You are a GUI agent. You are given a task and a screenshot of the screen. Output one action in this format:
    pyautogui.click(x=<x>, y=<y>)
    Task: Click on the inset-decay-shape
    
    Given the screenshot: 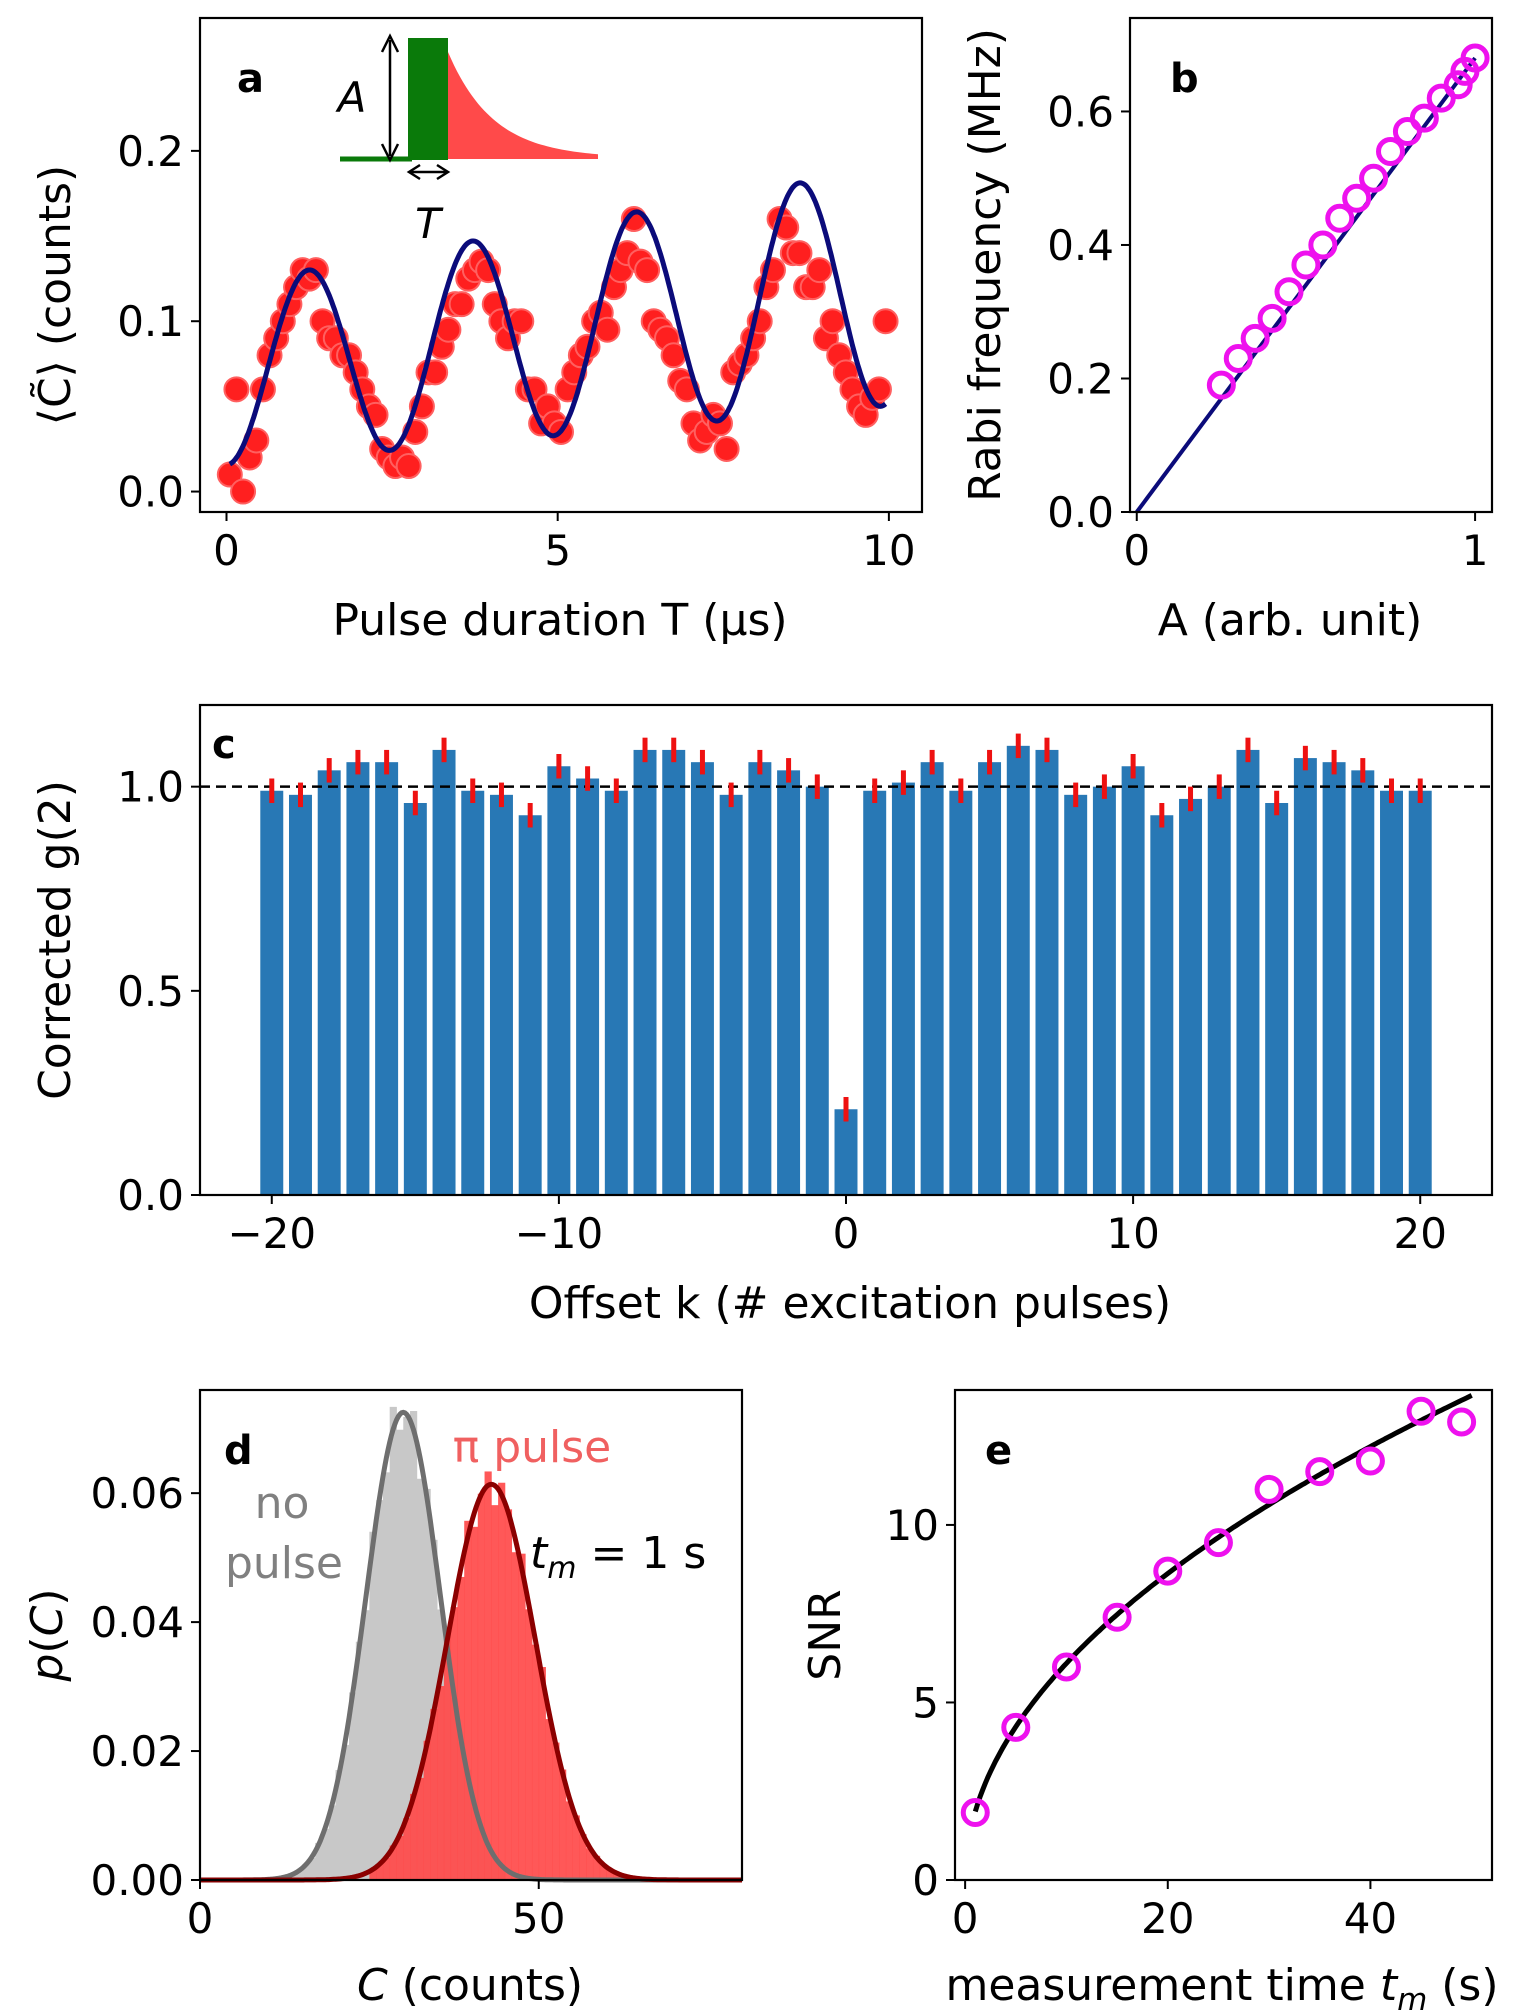 What is the action you would take?
    pyautogui.click(x=523, y=105)
    